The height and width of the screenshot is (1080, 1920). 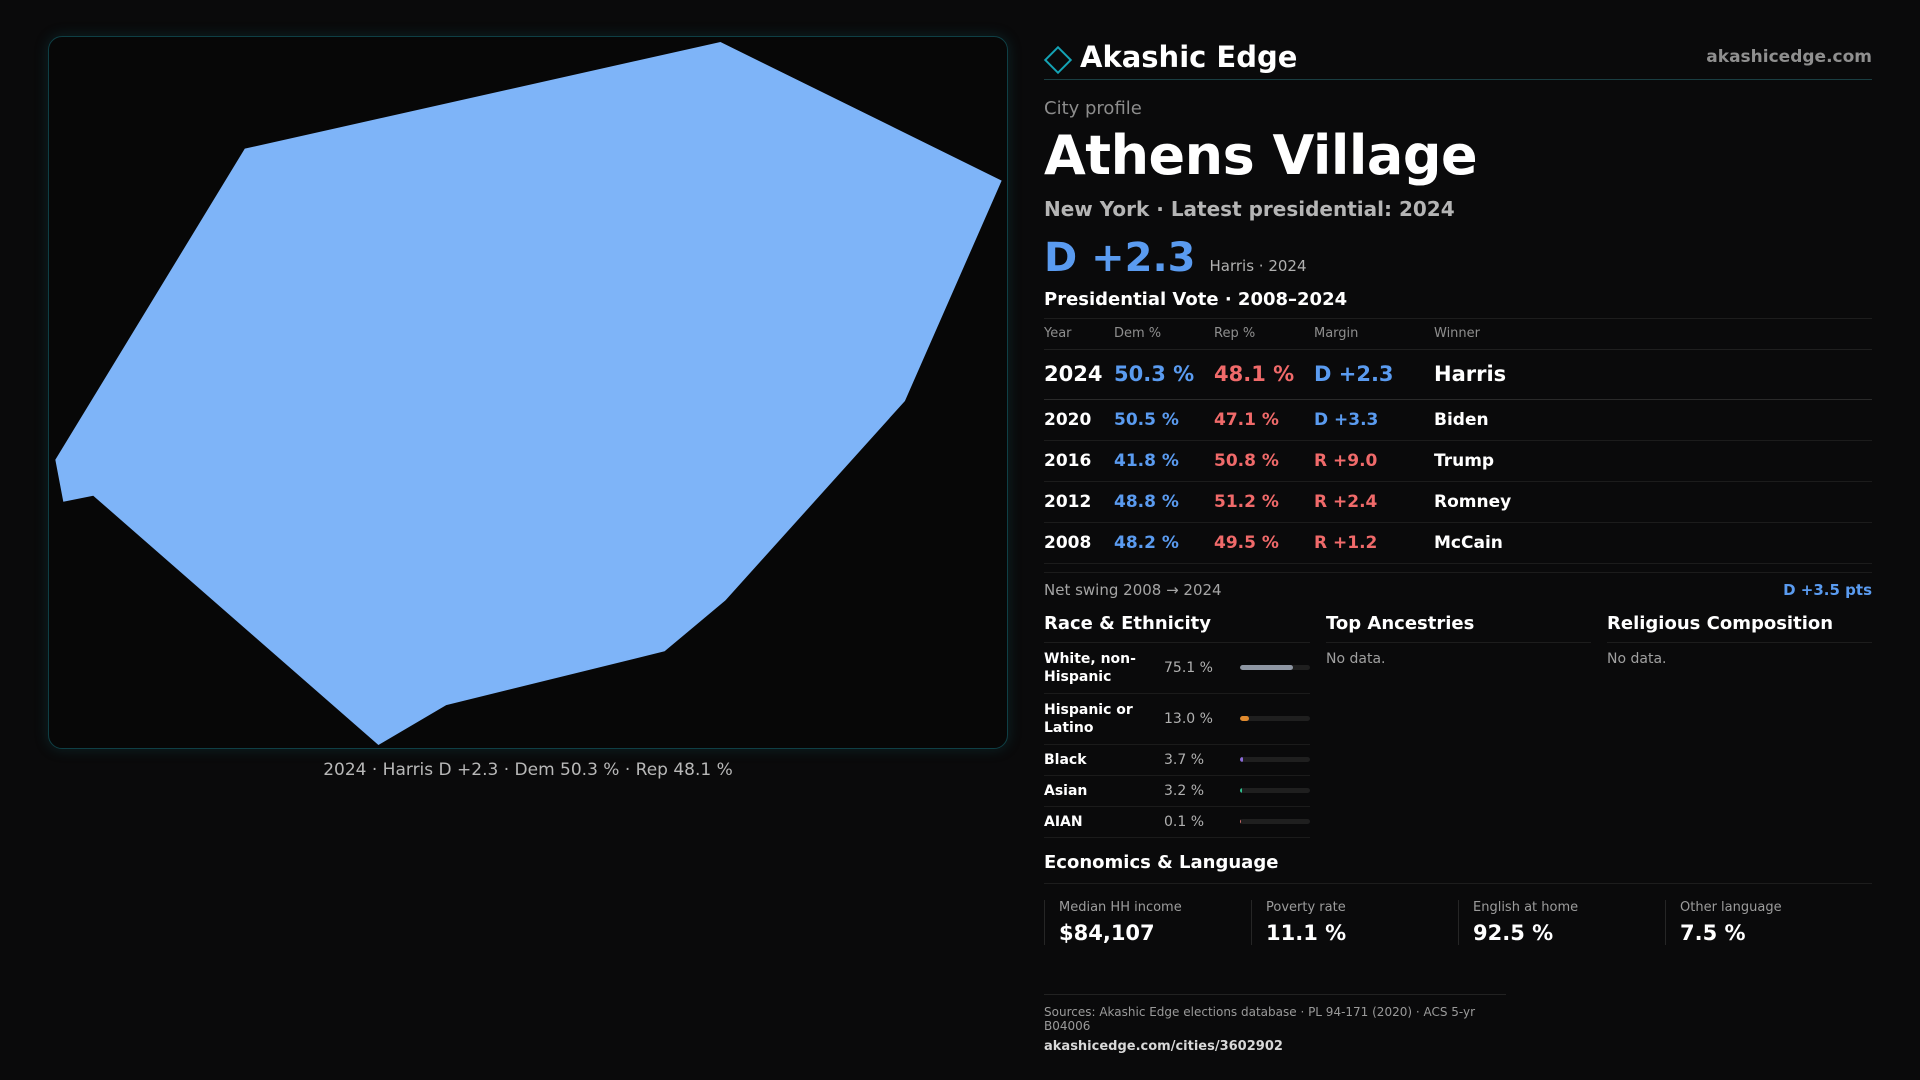 I want to click on cell-dem: 48.8 %, so click(x=1164, y=502).